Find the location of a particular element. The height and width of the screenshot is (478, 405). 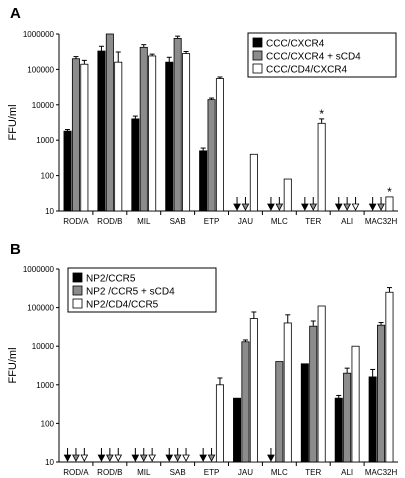

legend: CCC/CXCR4 CCC/CXCR4 + sCD4 CCC/CD4/CXCR4 is located at coordinates (322, 55).